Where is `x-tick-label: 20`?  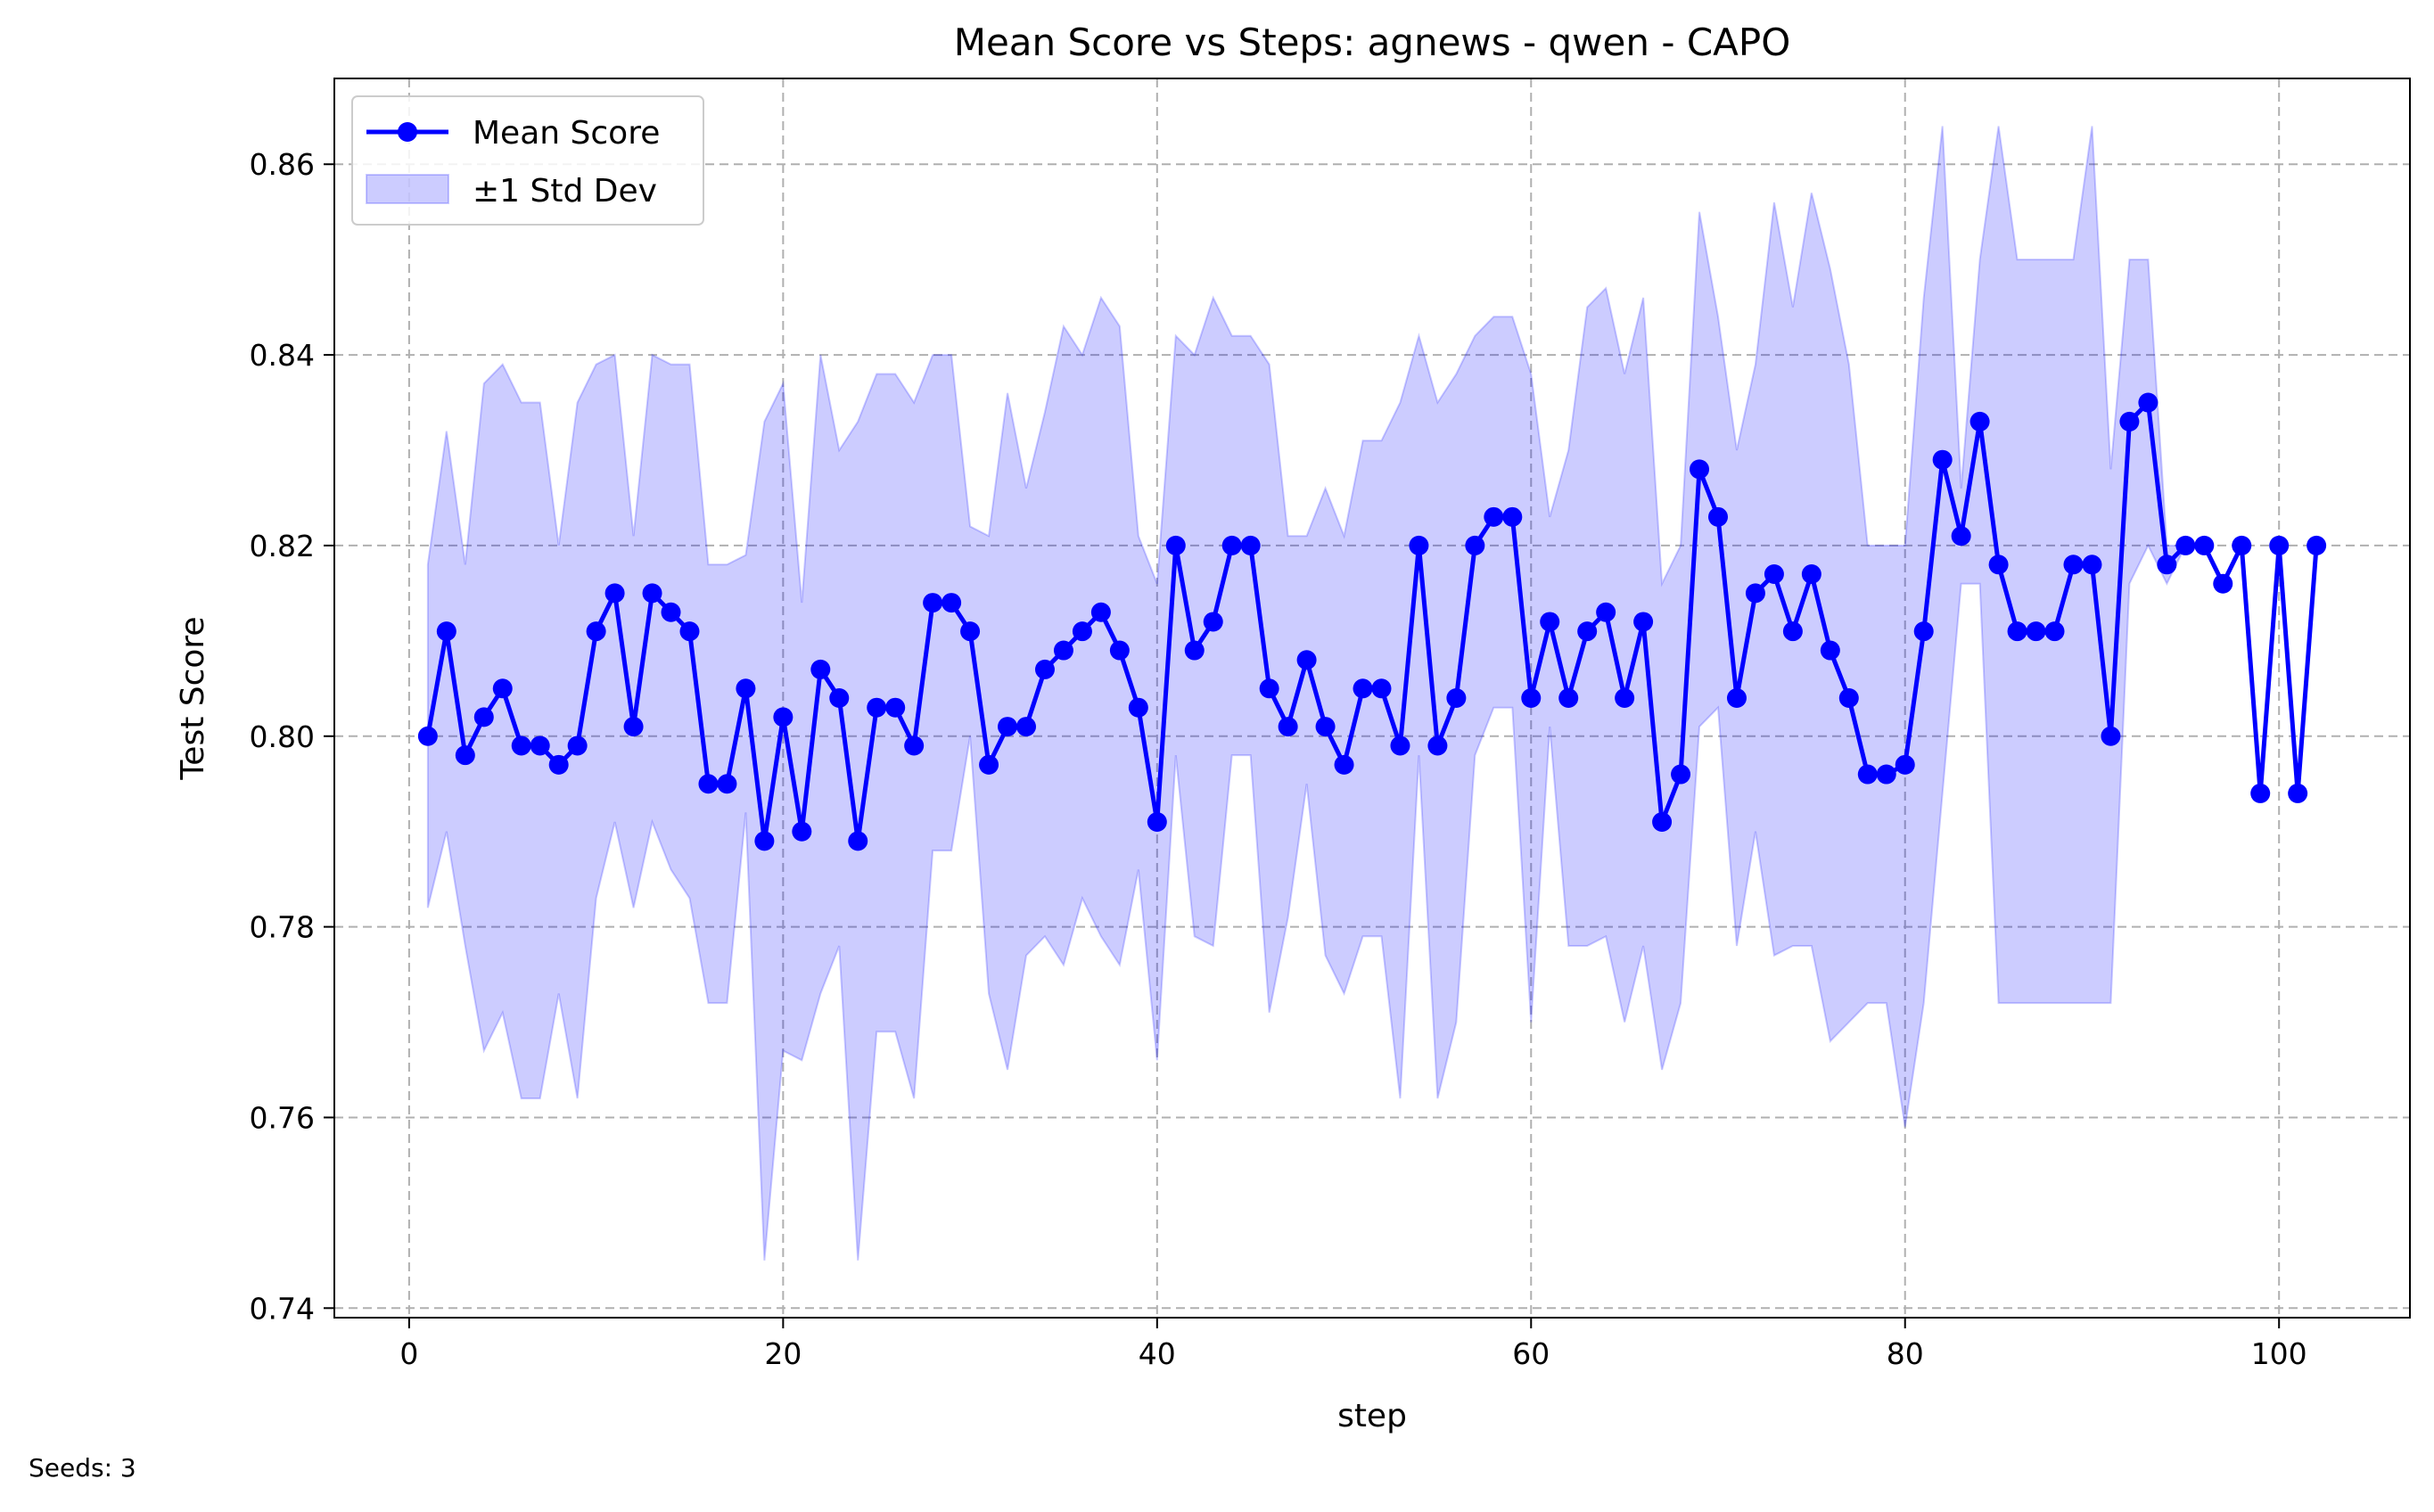 x-tick-label: 20 is located at coordinates (783, 1353).